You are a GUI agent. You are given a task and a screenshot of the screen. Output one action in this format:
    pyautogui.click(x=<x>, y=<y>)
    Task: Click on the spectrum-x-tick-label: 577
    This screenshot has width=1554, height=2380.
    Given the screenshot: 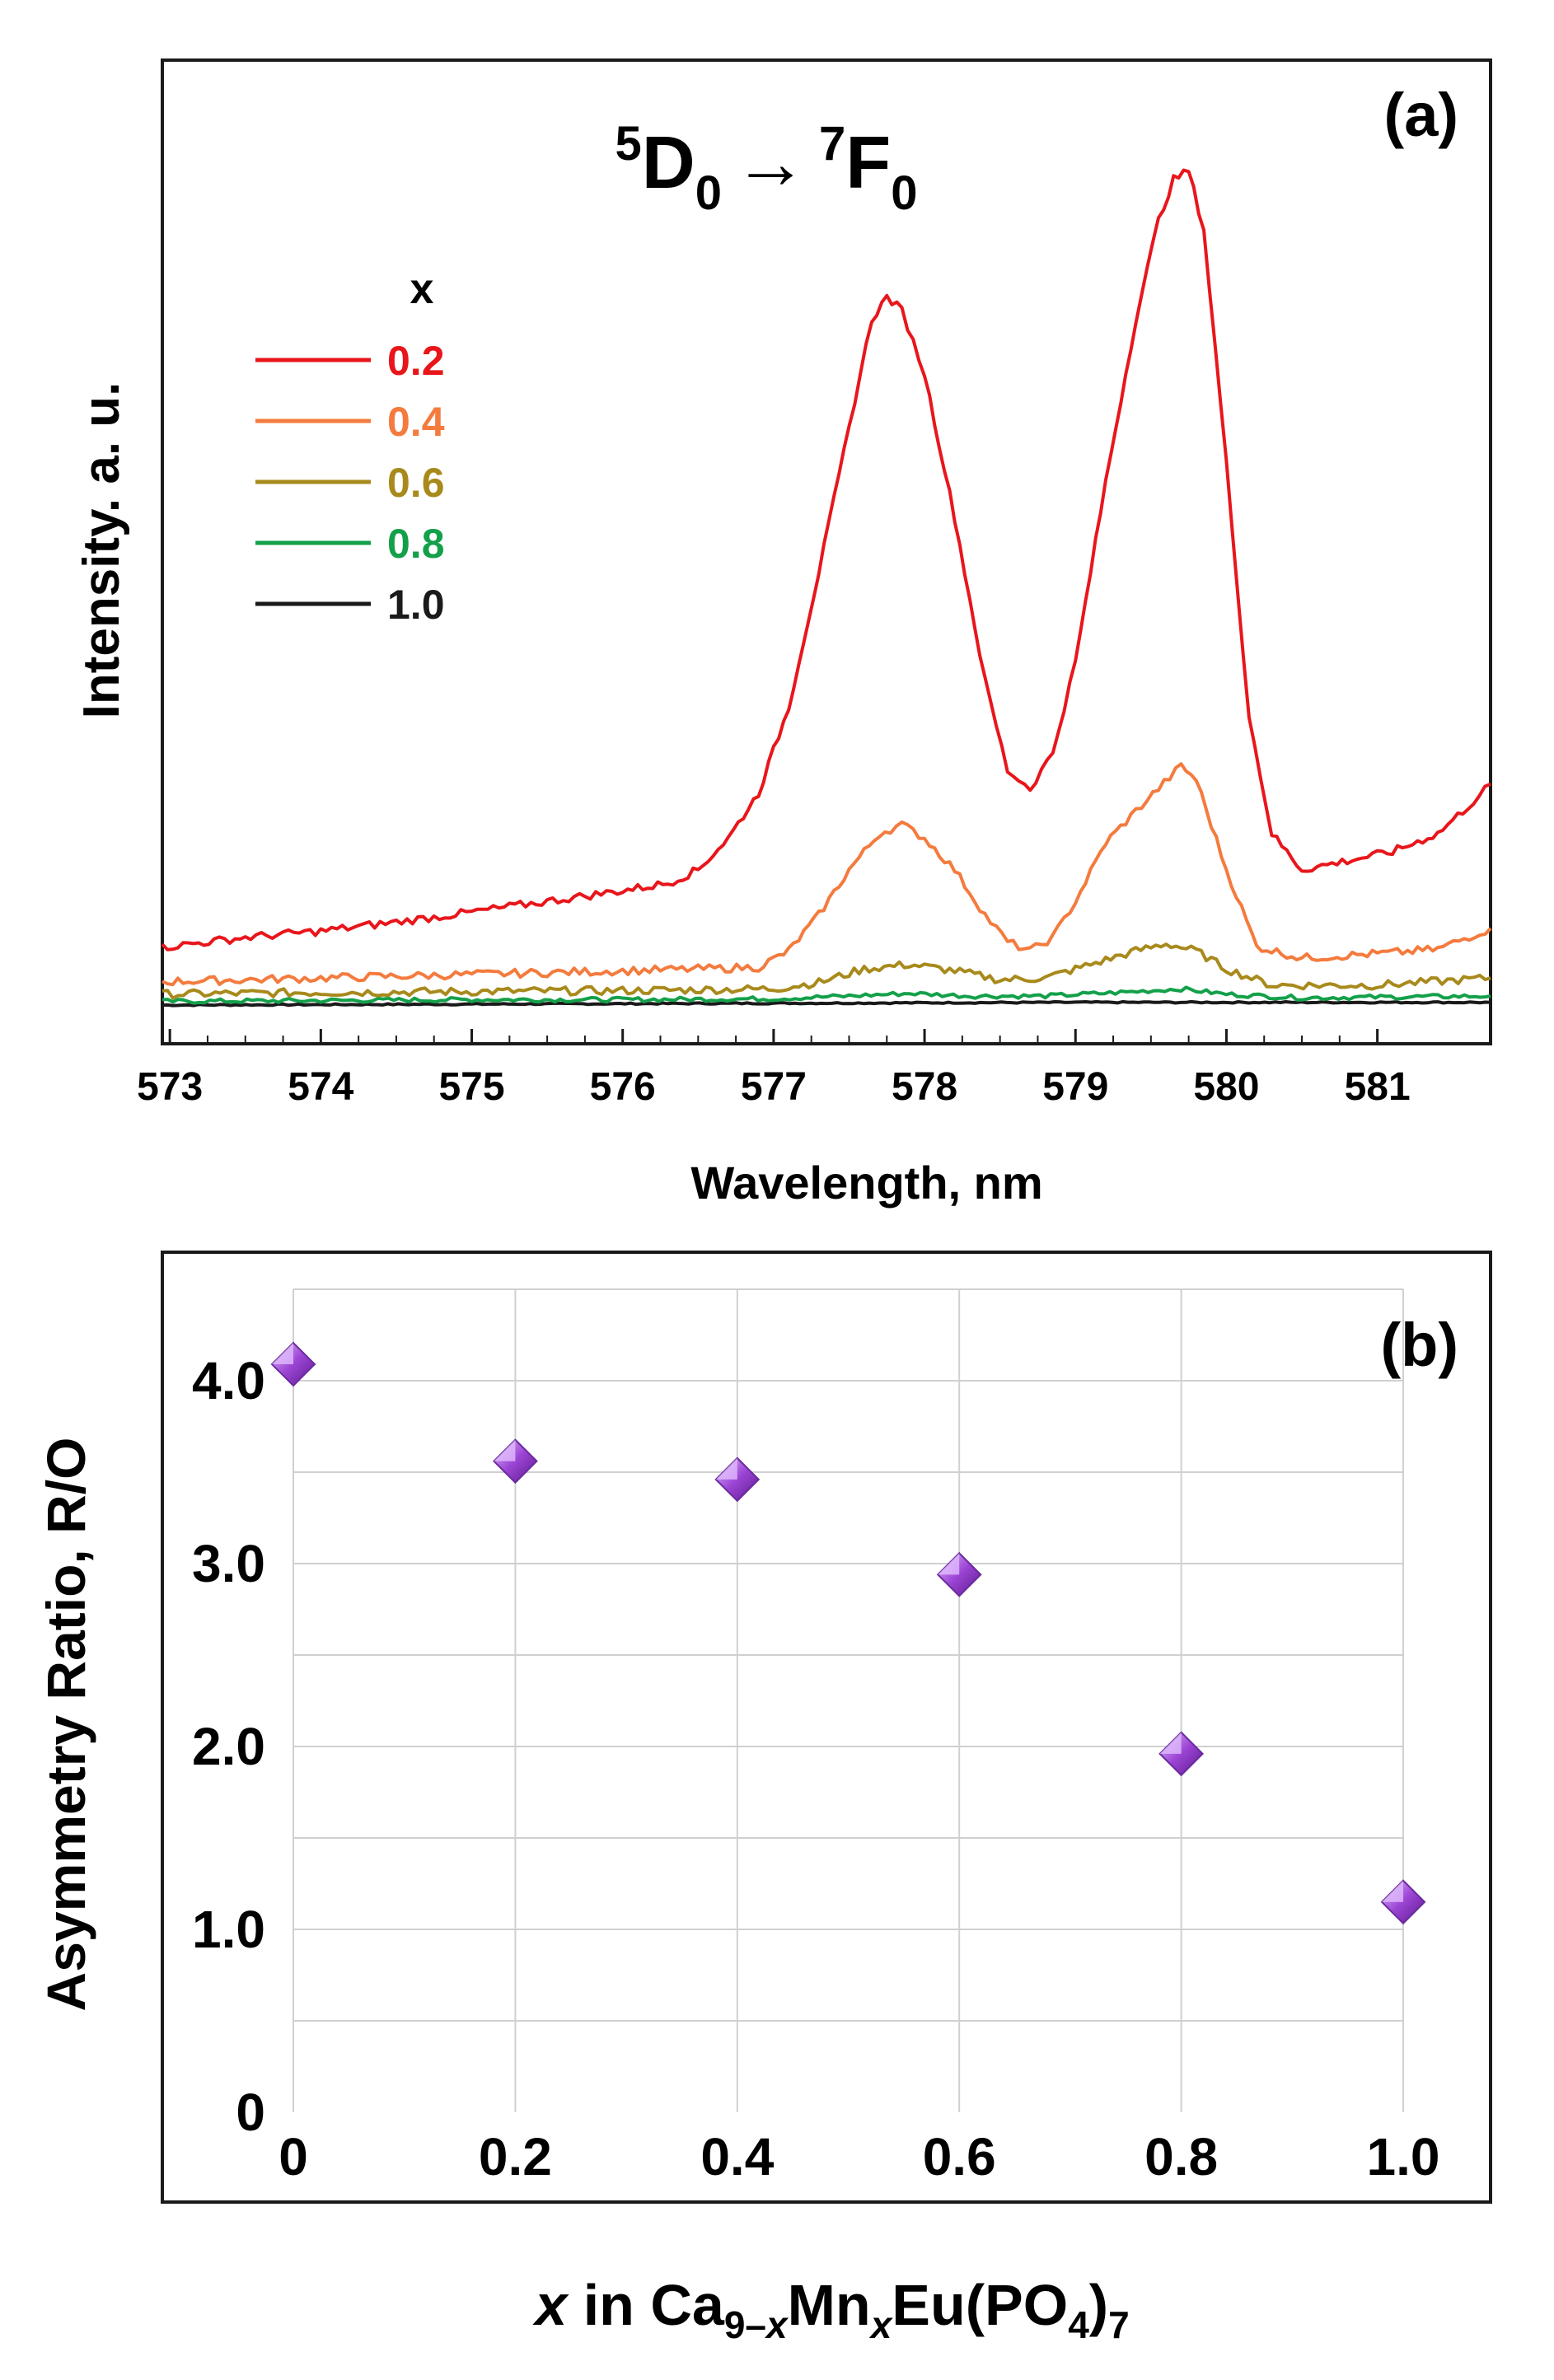 What is the action you would take?
    pyautogui.click(x=774, y=1087)
    